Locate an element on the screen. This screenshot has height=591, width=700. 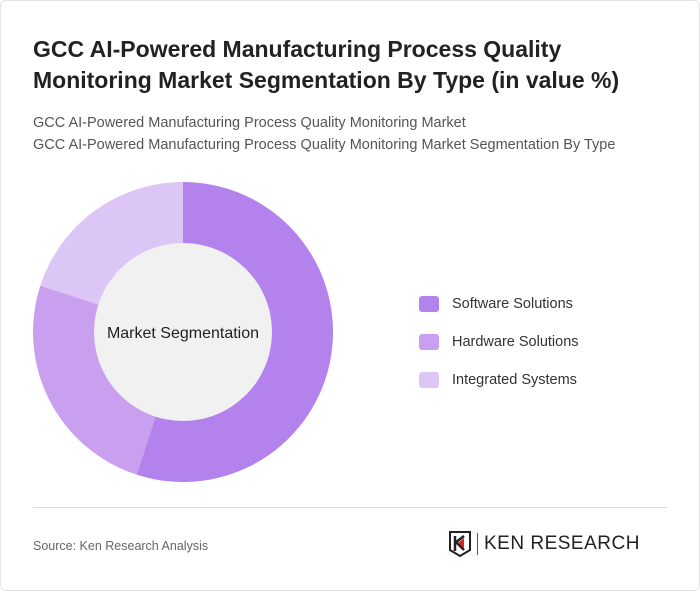
donut-center is located at coordinates (183, 332).